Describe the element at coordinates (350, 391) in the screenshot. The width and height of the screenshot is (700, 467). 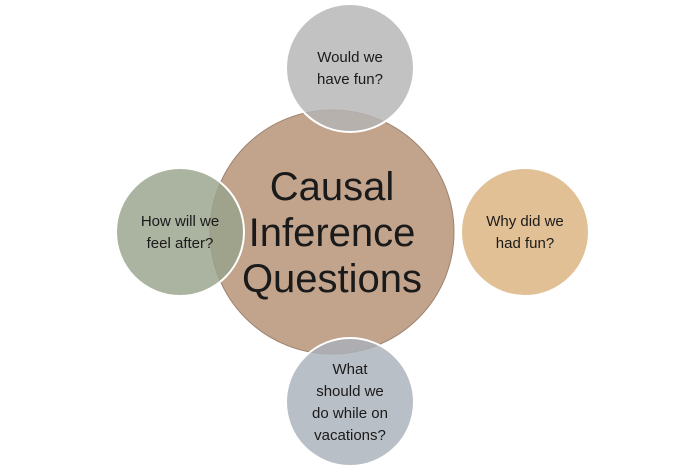
I see `satellite-label-bottom: should we` at that location.